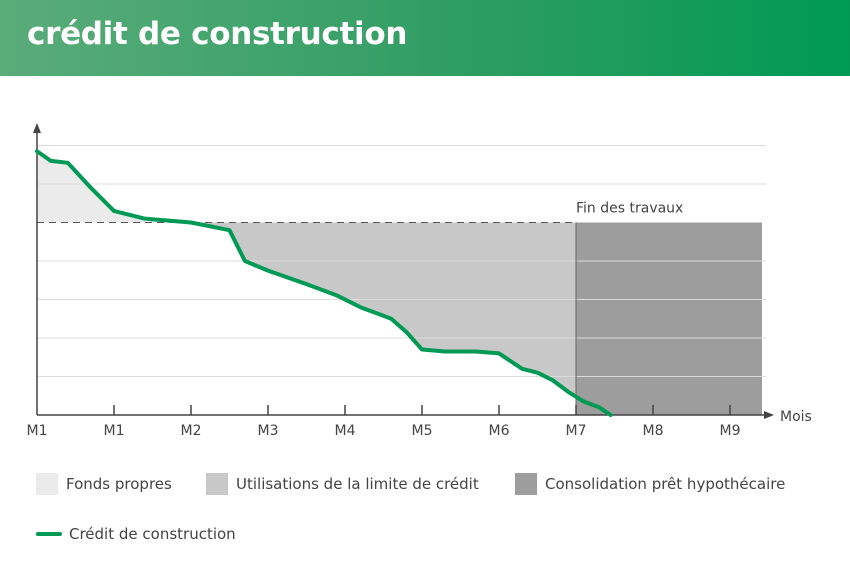  Describe the element at coordinates (425, 38) in the screenshot. I see `chart-header: crédit de construction` at that location.